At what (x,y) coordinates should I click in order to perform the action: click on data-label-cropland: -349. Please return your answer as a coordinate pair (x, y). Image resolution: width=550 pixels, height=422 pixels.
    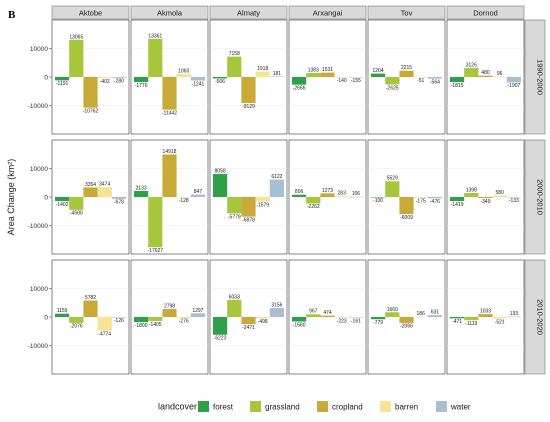
    Looking at the image, I should click on (485, 202).